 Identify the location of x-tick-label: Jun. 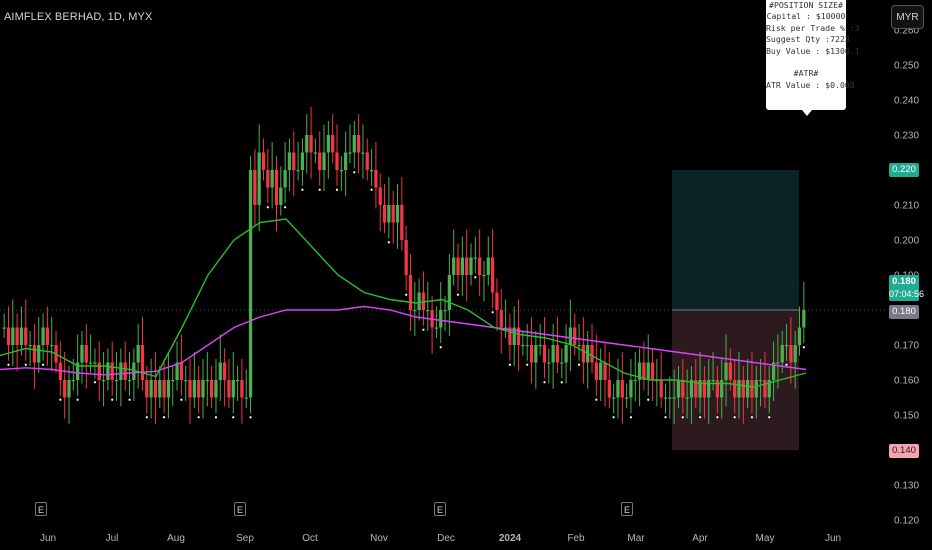
(48, 538).